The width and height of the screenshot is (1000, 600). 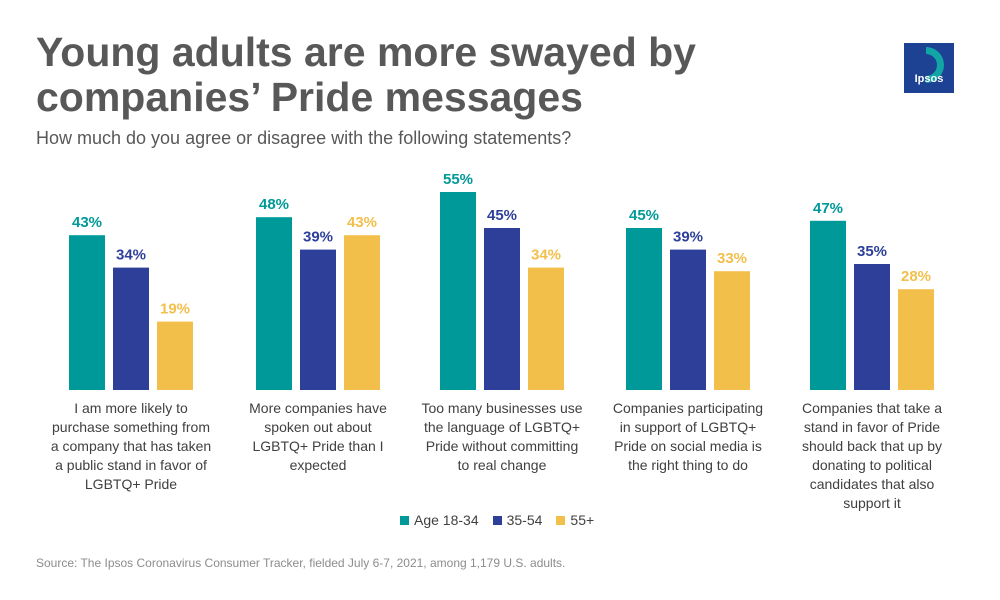 I want to click on category-label-line: in support of LGBTQ+, so click(x=688, y=427).